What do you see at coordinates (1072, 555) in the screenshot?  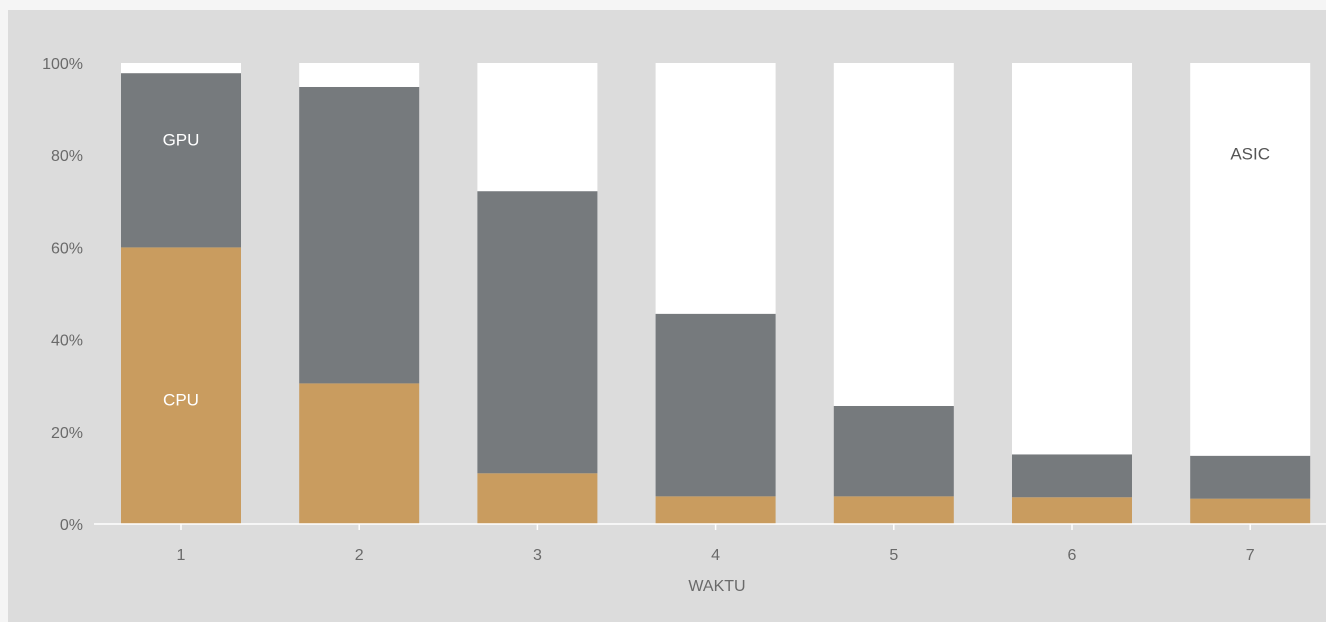 I see `x-tick-label-6: 6` at bounding box center [1072, 555].